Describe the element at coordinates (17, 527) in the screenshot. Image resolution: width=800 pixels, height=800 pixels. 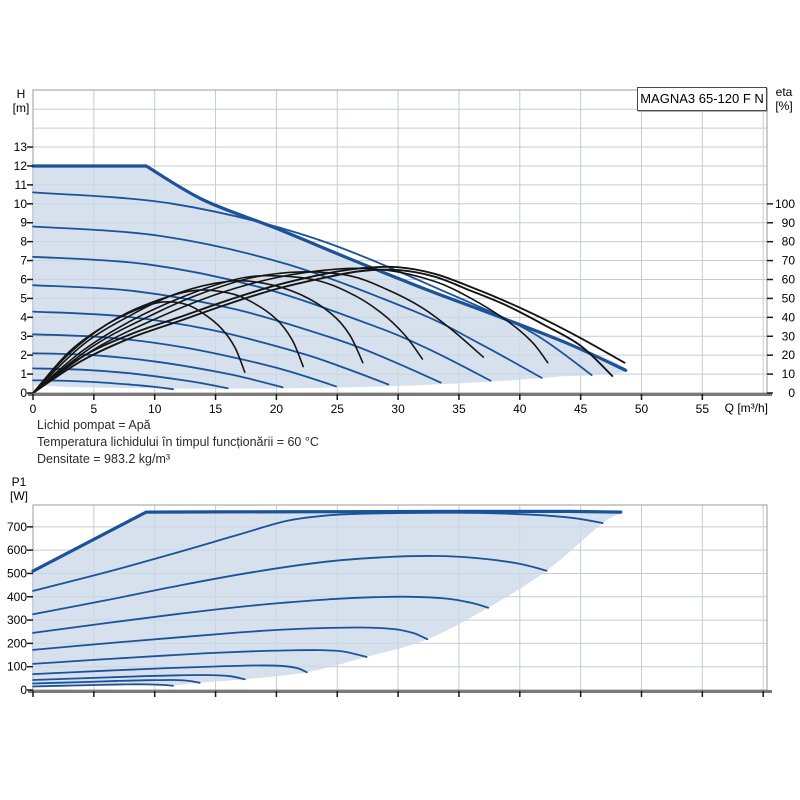
I see `p-tick-label: 700` at that location.